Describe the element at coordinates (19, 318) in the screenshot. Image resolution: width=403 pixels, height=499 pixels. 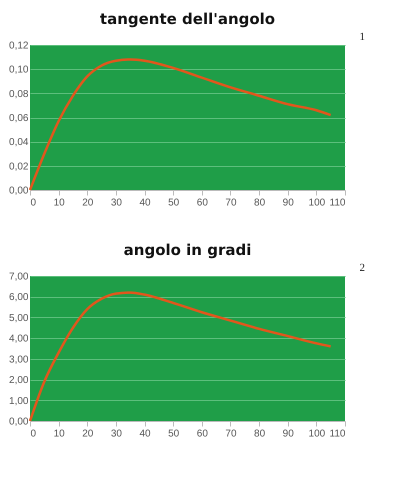
I see `y-tick-label: 5,00` at that location.